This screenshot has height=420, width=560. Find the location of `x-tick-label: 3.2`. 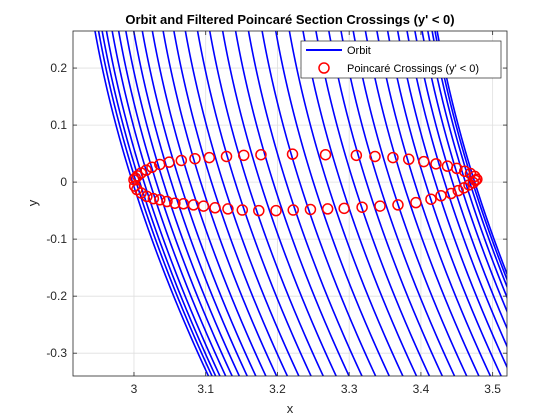

x-tick-label: 3.2 is located at coordinates (277, 389).